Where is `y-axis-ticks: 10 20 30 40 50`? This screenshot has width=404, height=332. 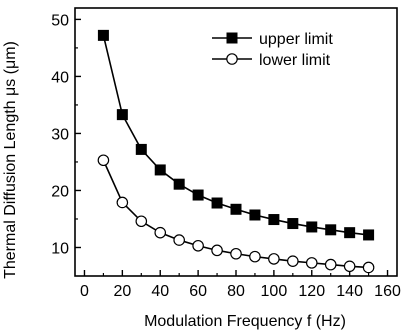 y-axis-ticks: 10 20 30 40 50 is located at coordinates (66, 134).